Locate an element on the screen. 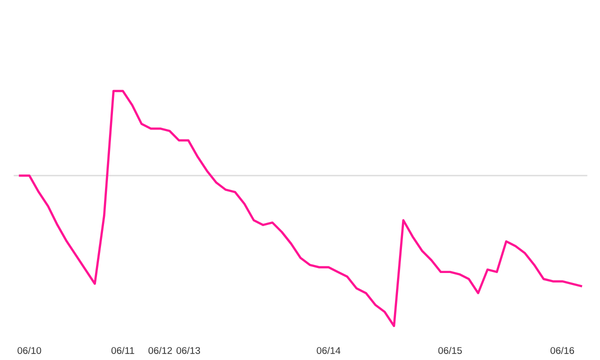 This screenshot has height=360, width=600. x-tick-label: 06/10 is located at coordinates (30, 350).